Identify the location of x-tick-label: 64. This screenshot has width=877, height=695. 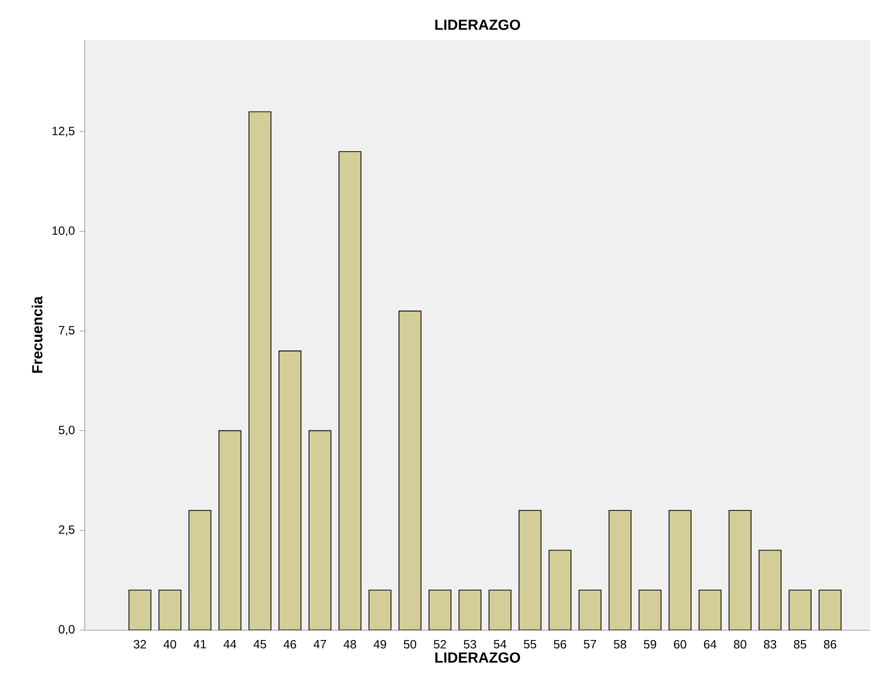
(710, 644).